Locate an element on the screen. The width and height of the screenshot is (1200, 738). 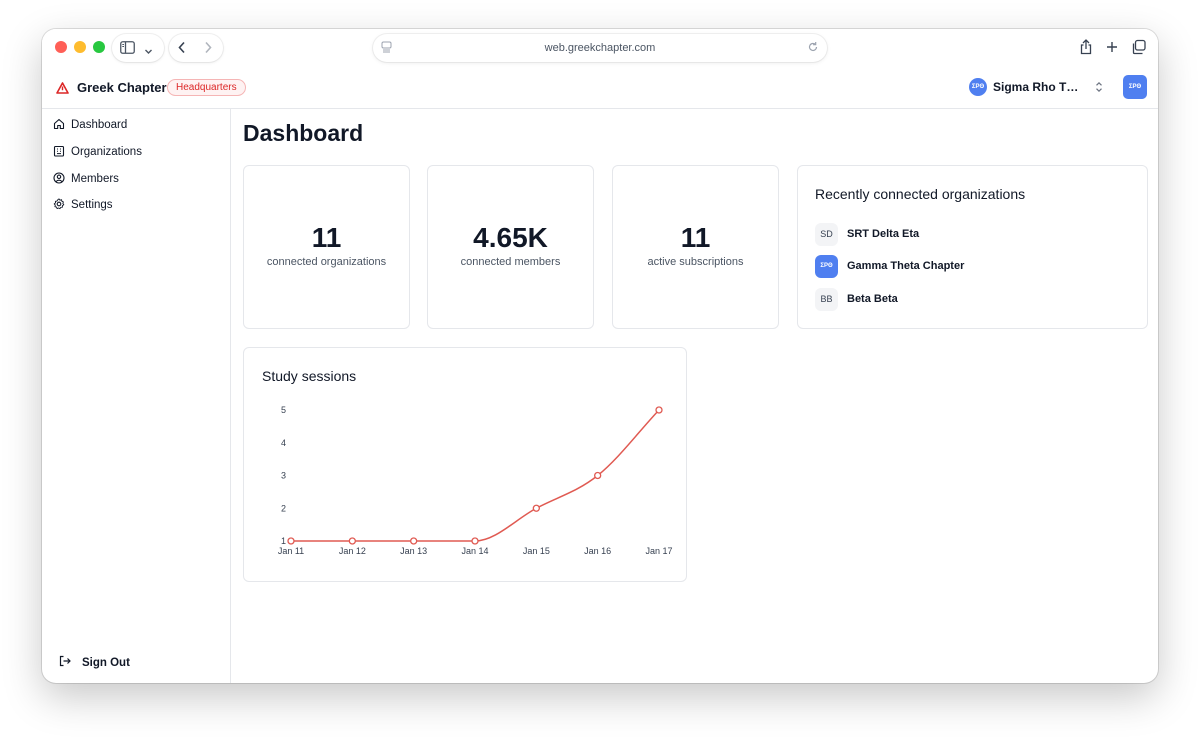
window-controls is located at coordinates (80, 47).